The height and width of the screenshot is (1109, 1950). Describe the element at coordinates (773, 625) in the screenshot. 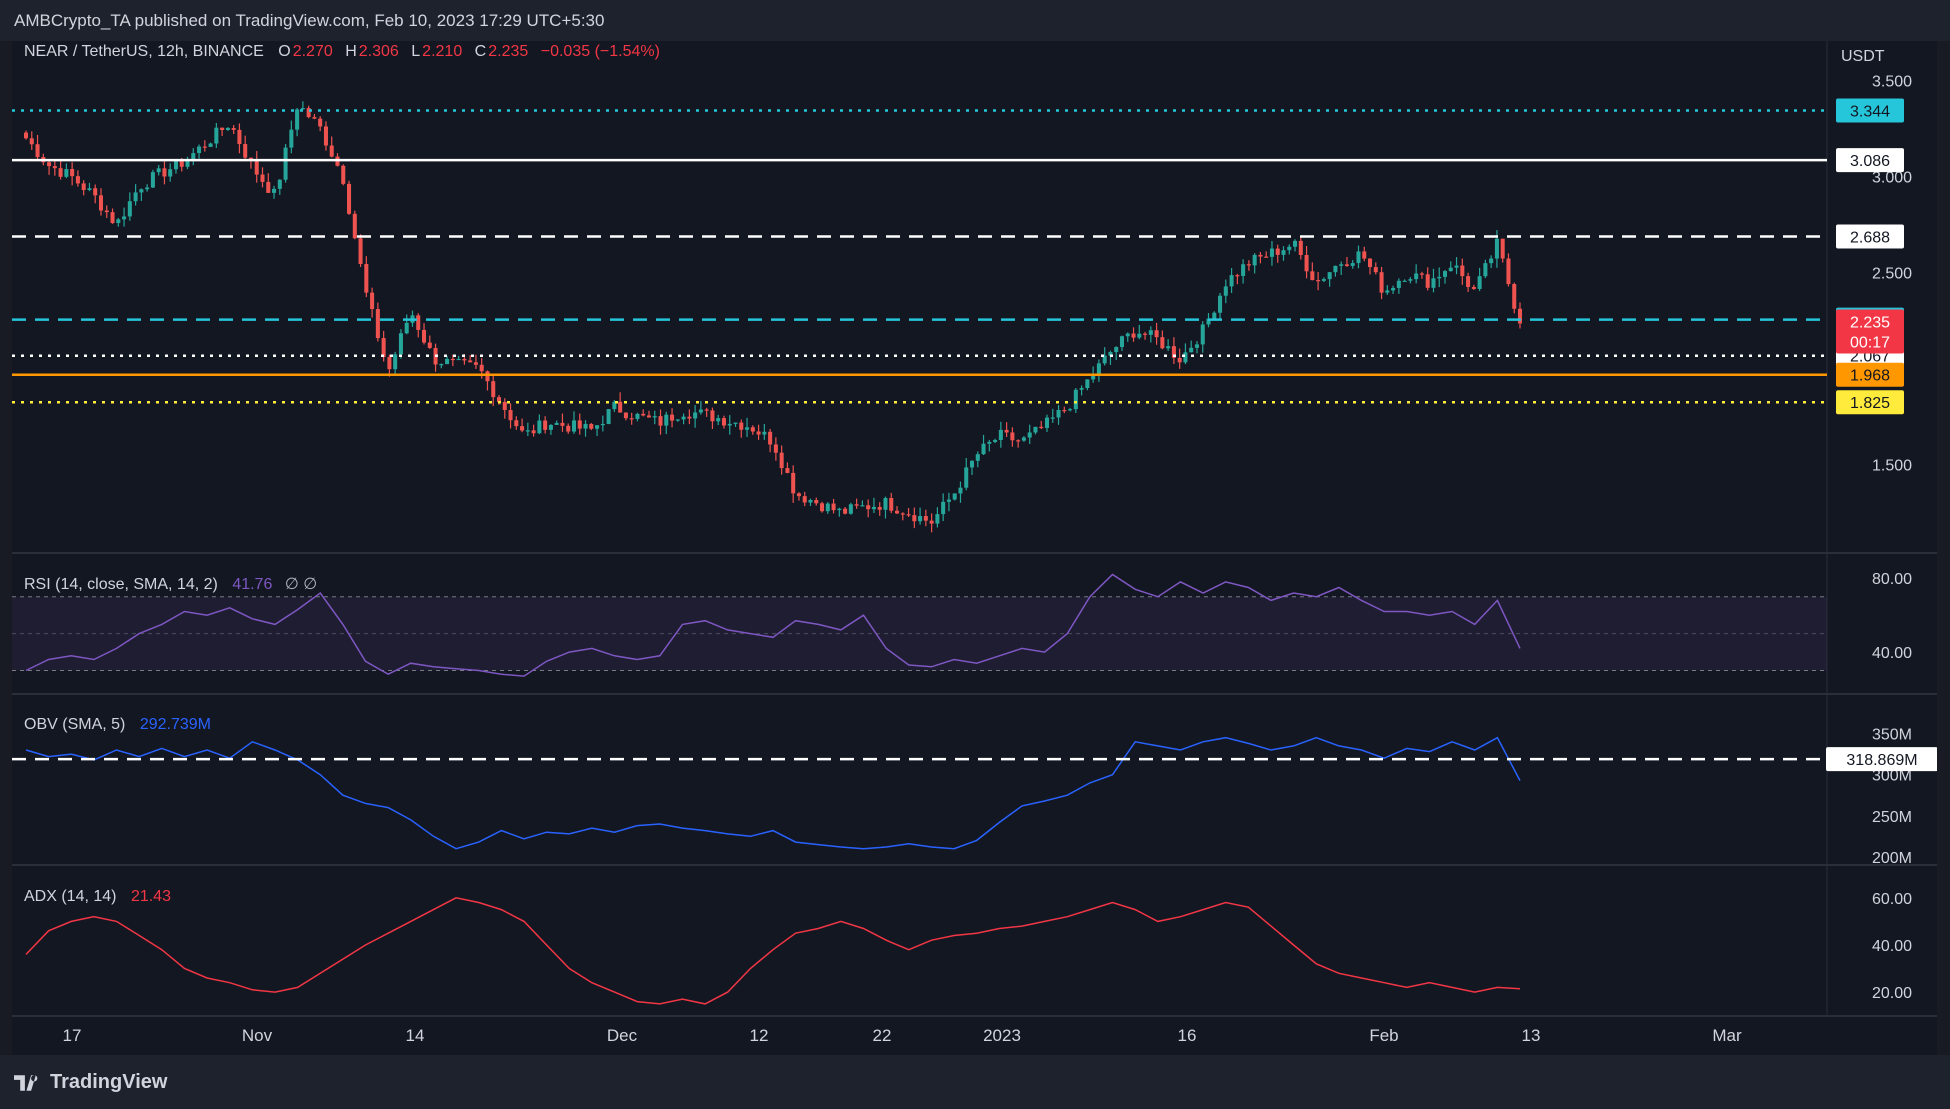

I see `rsi-series-line` at that location.